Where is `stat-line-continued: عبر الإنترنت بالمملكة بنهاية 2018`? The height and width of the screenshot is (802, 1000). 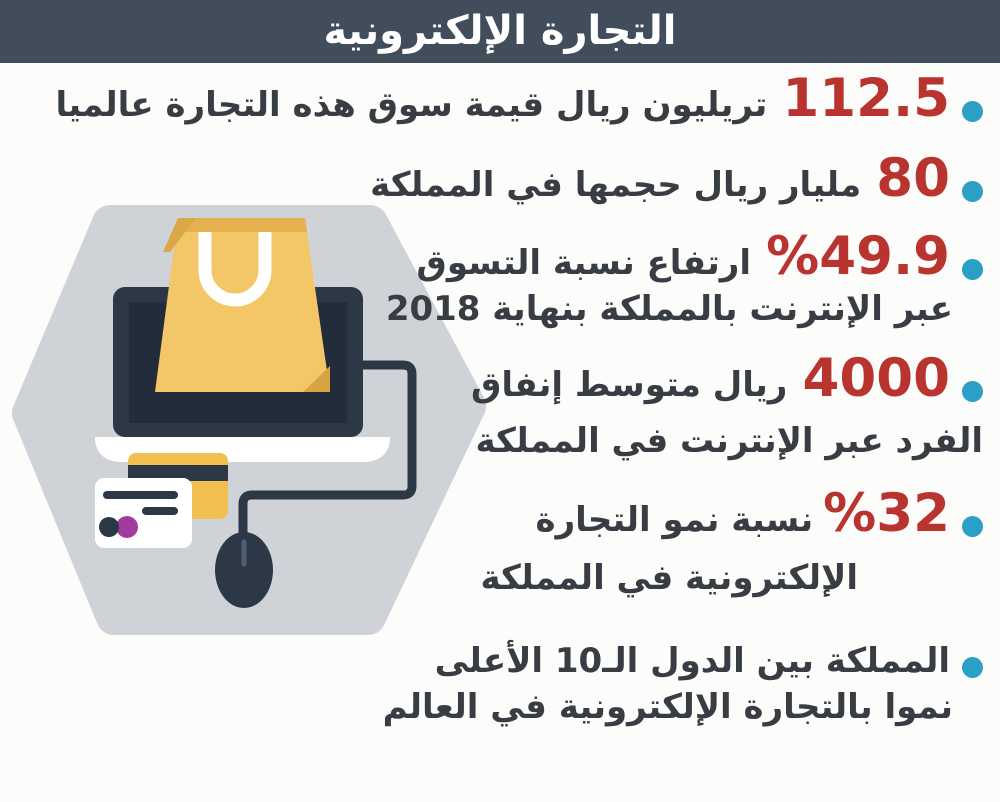
stat-line-continued: عبر الإنترنت بالمملكة بنهاية 2018 is located at coordinates (669, 309).